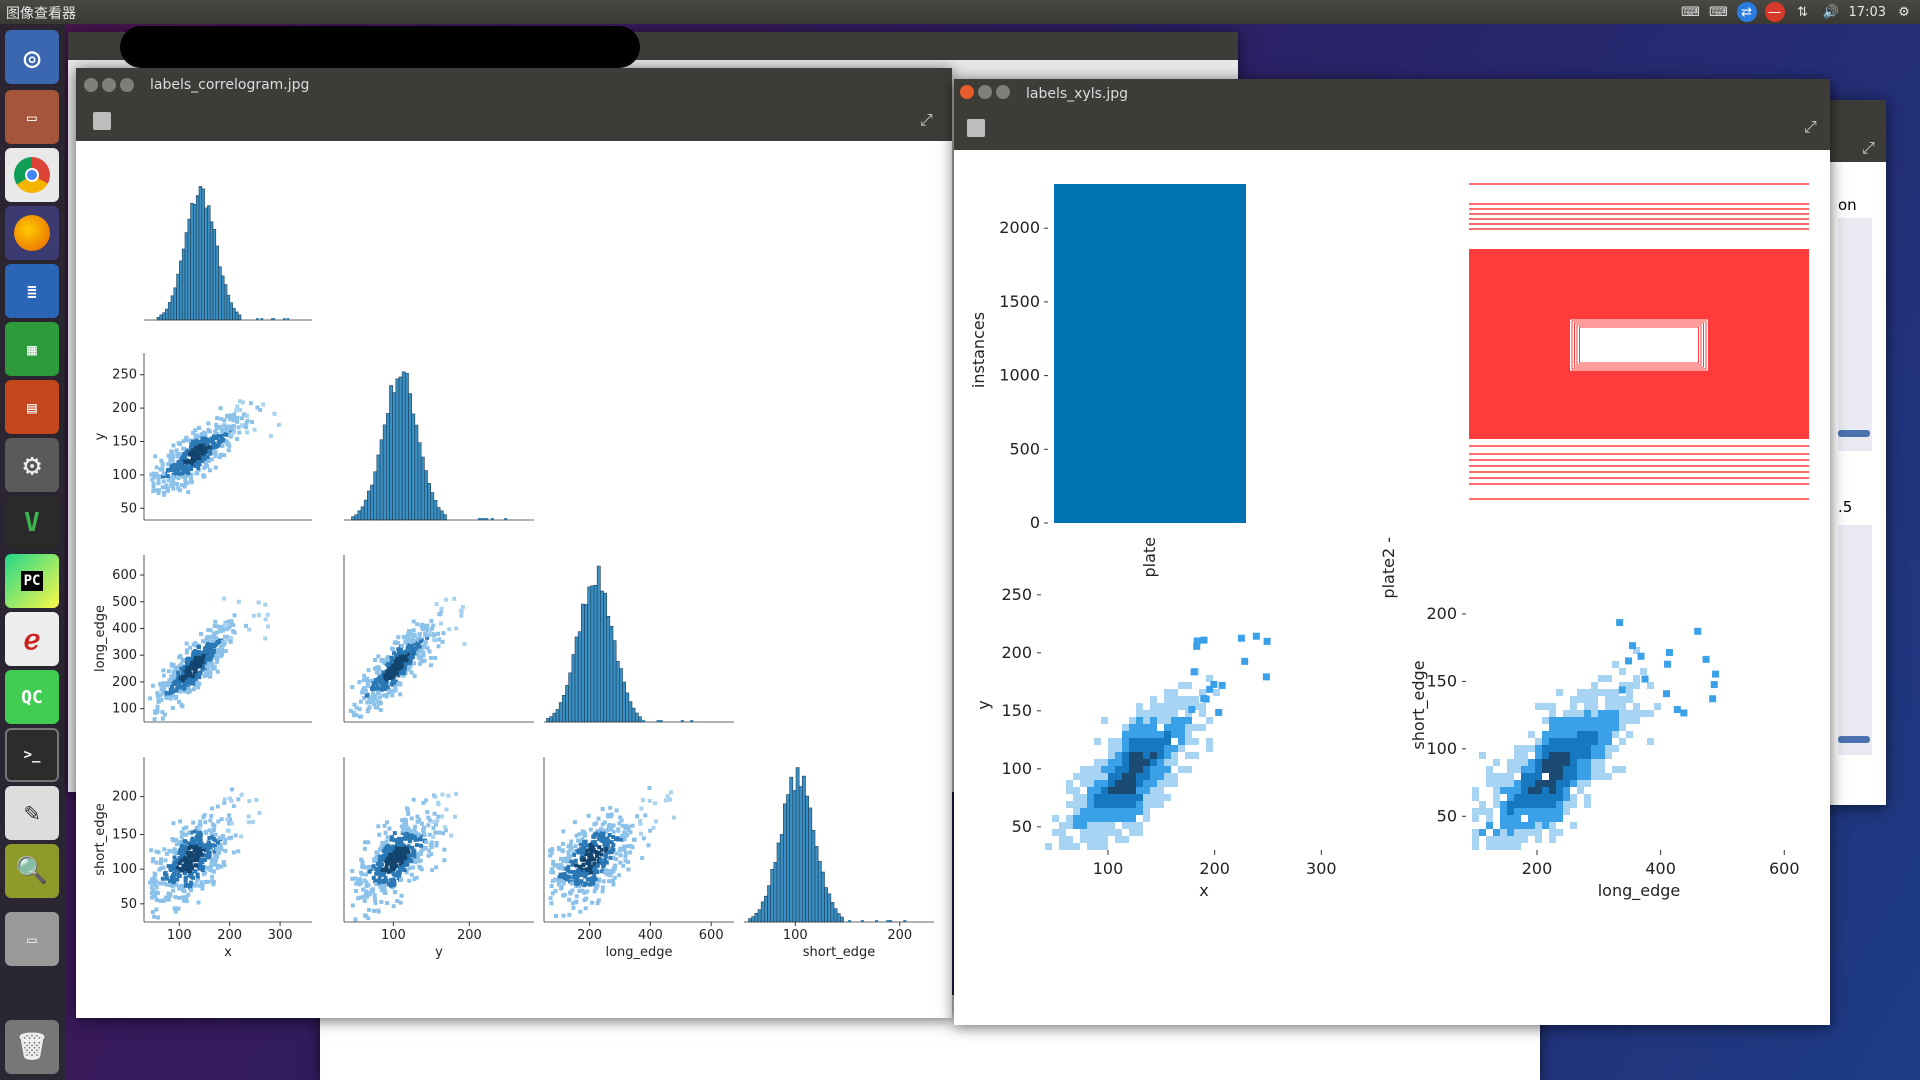 The image size is (1920, 1080). What do you see at coordinates (32, 581) in the screenshot?
I see `pycharm-icon: PC` at bounding box center [32, 581].